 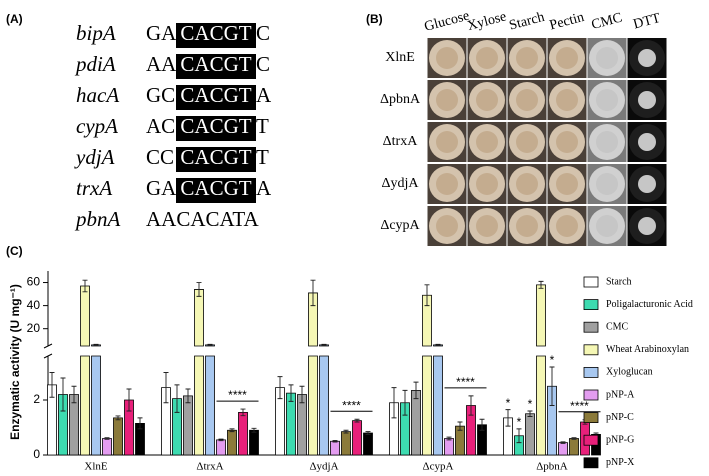 I want to click on y-tick-label: 40, so click(x=34, y=305).